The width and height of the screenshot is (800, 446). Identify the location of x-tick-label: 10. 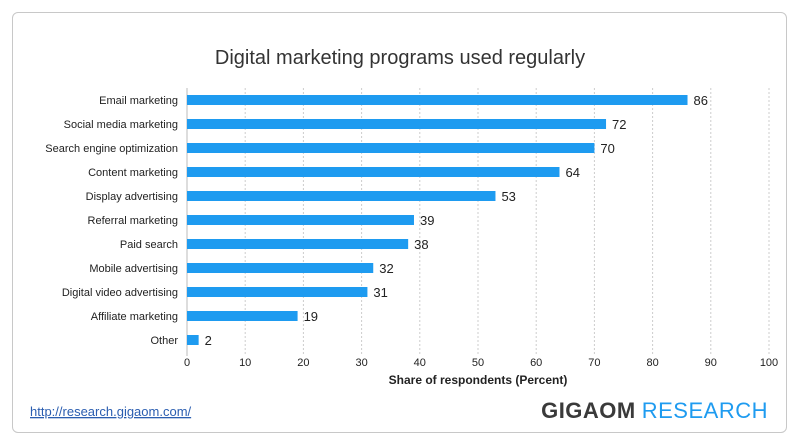
(245, 363).